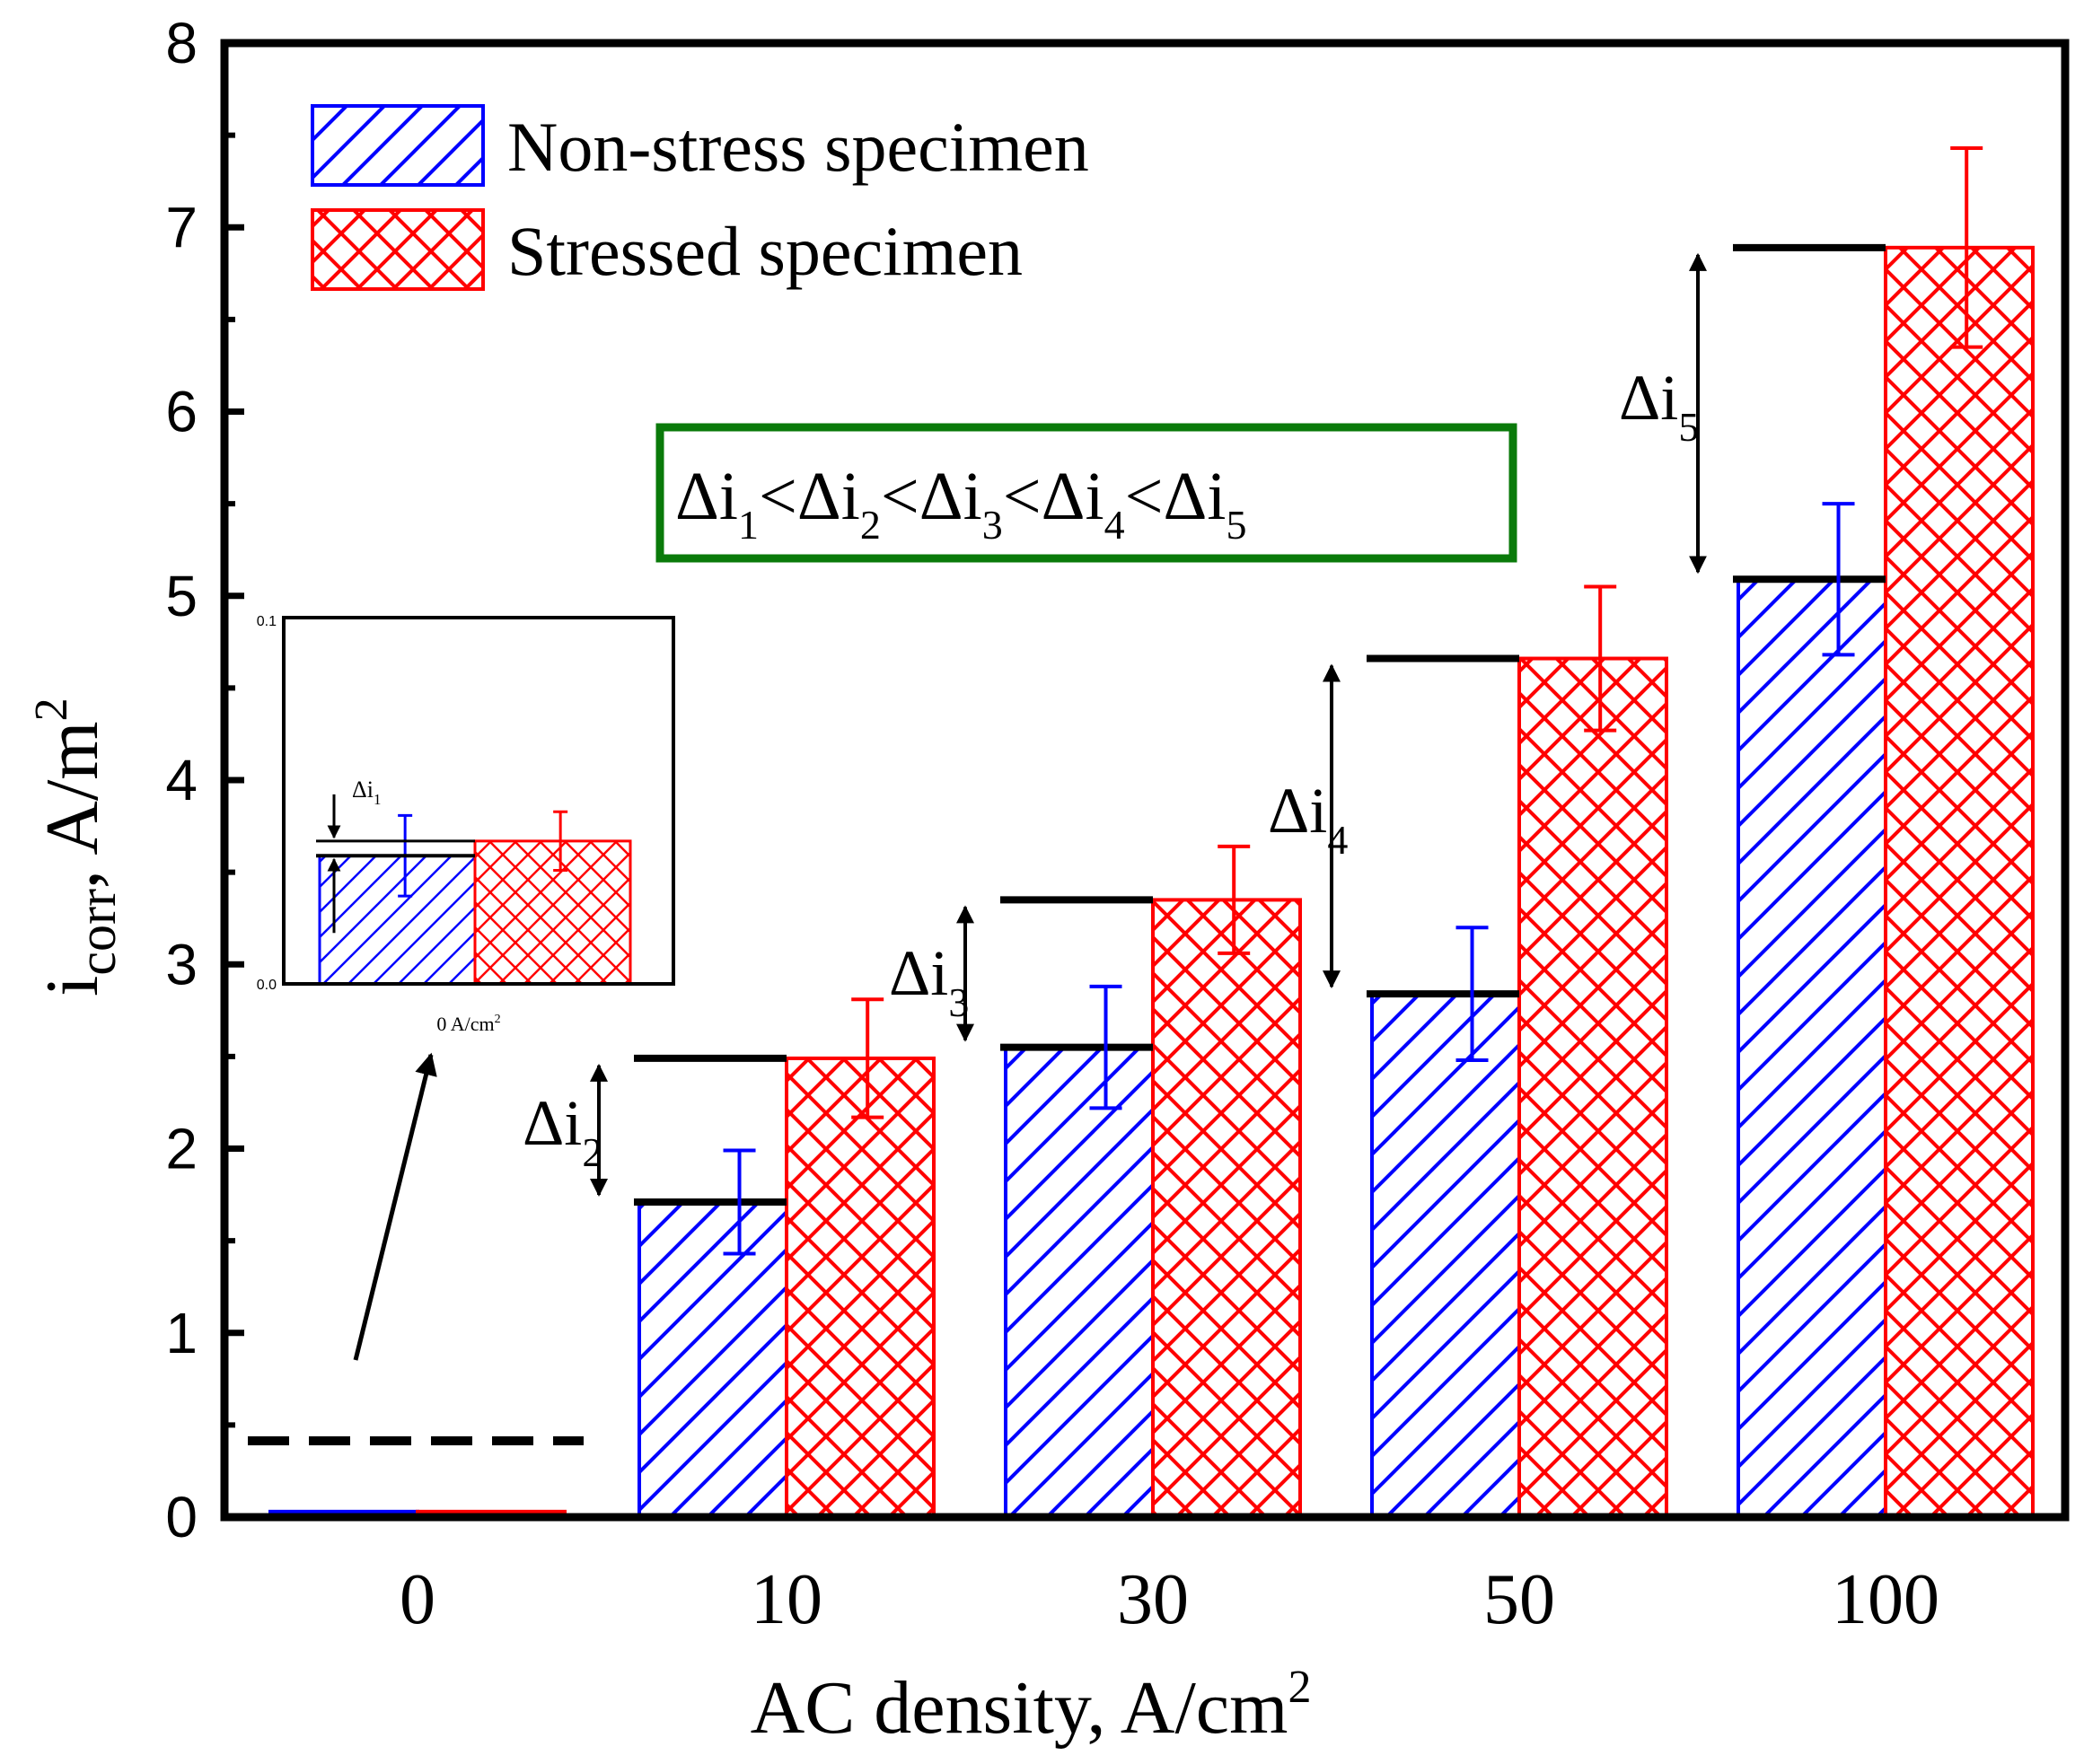 This screenshot has height=1764, width=2084. Describe the element at coordinates (798, 147) in the screenshot. I see `legend-label-non-stress: Non-stress specimen` at that location.